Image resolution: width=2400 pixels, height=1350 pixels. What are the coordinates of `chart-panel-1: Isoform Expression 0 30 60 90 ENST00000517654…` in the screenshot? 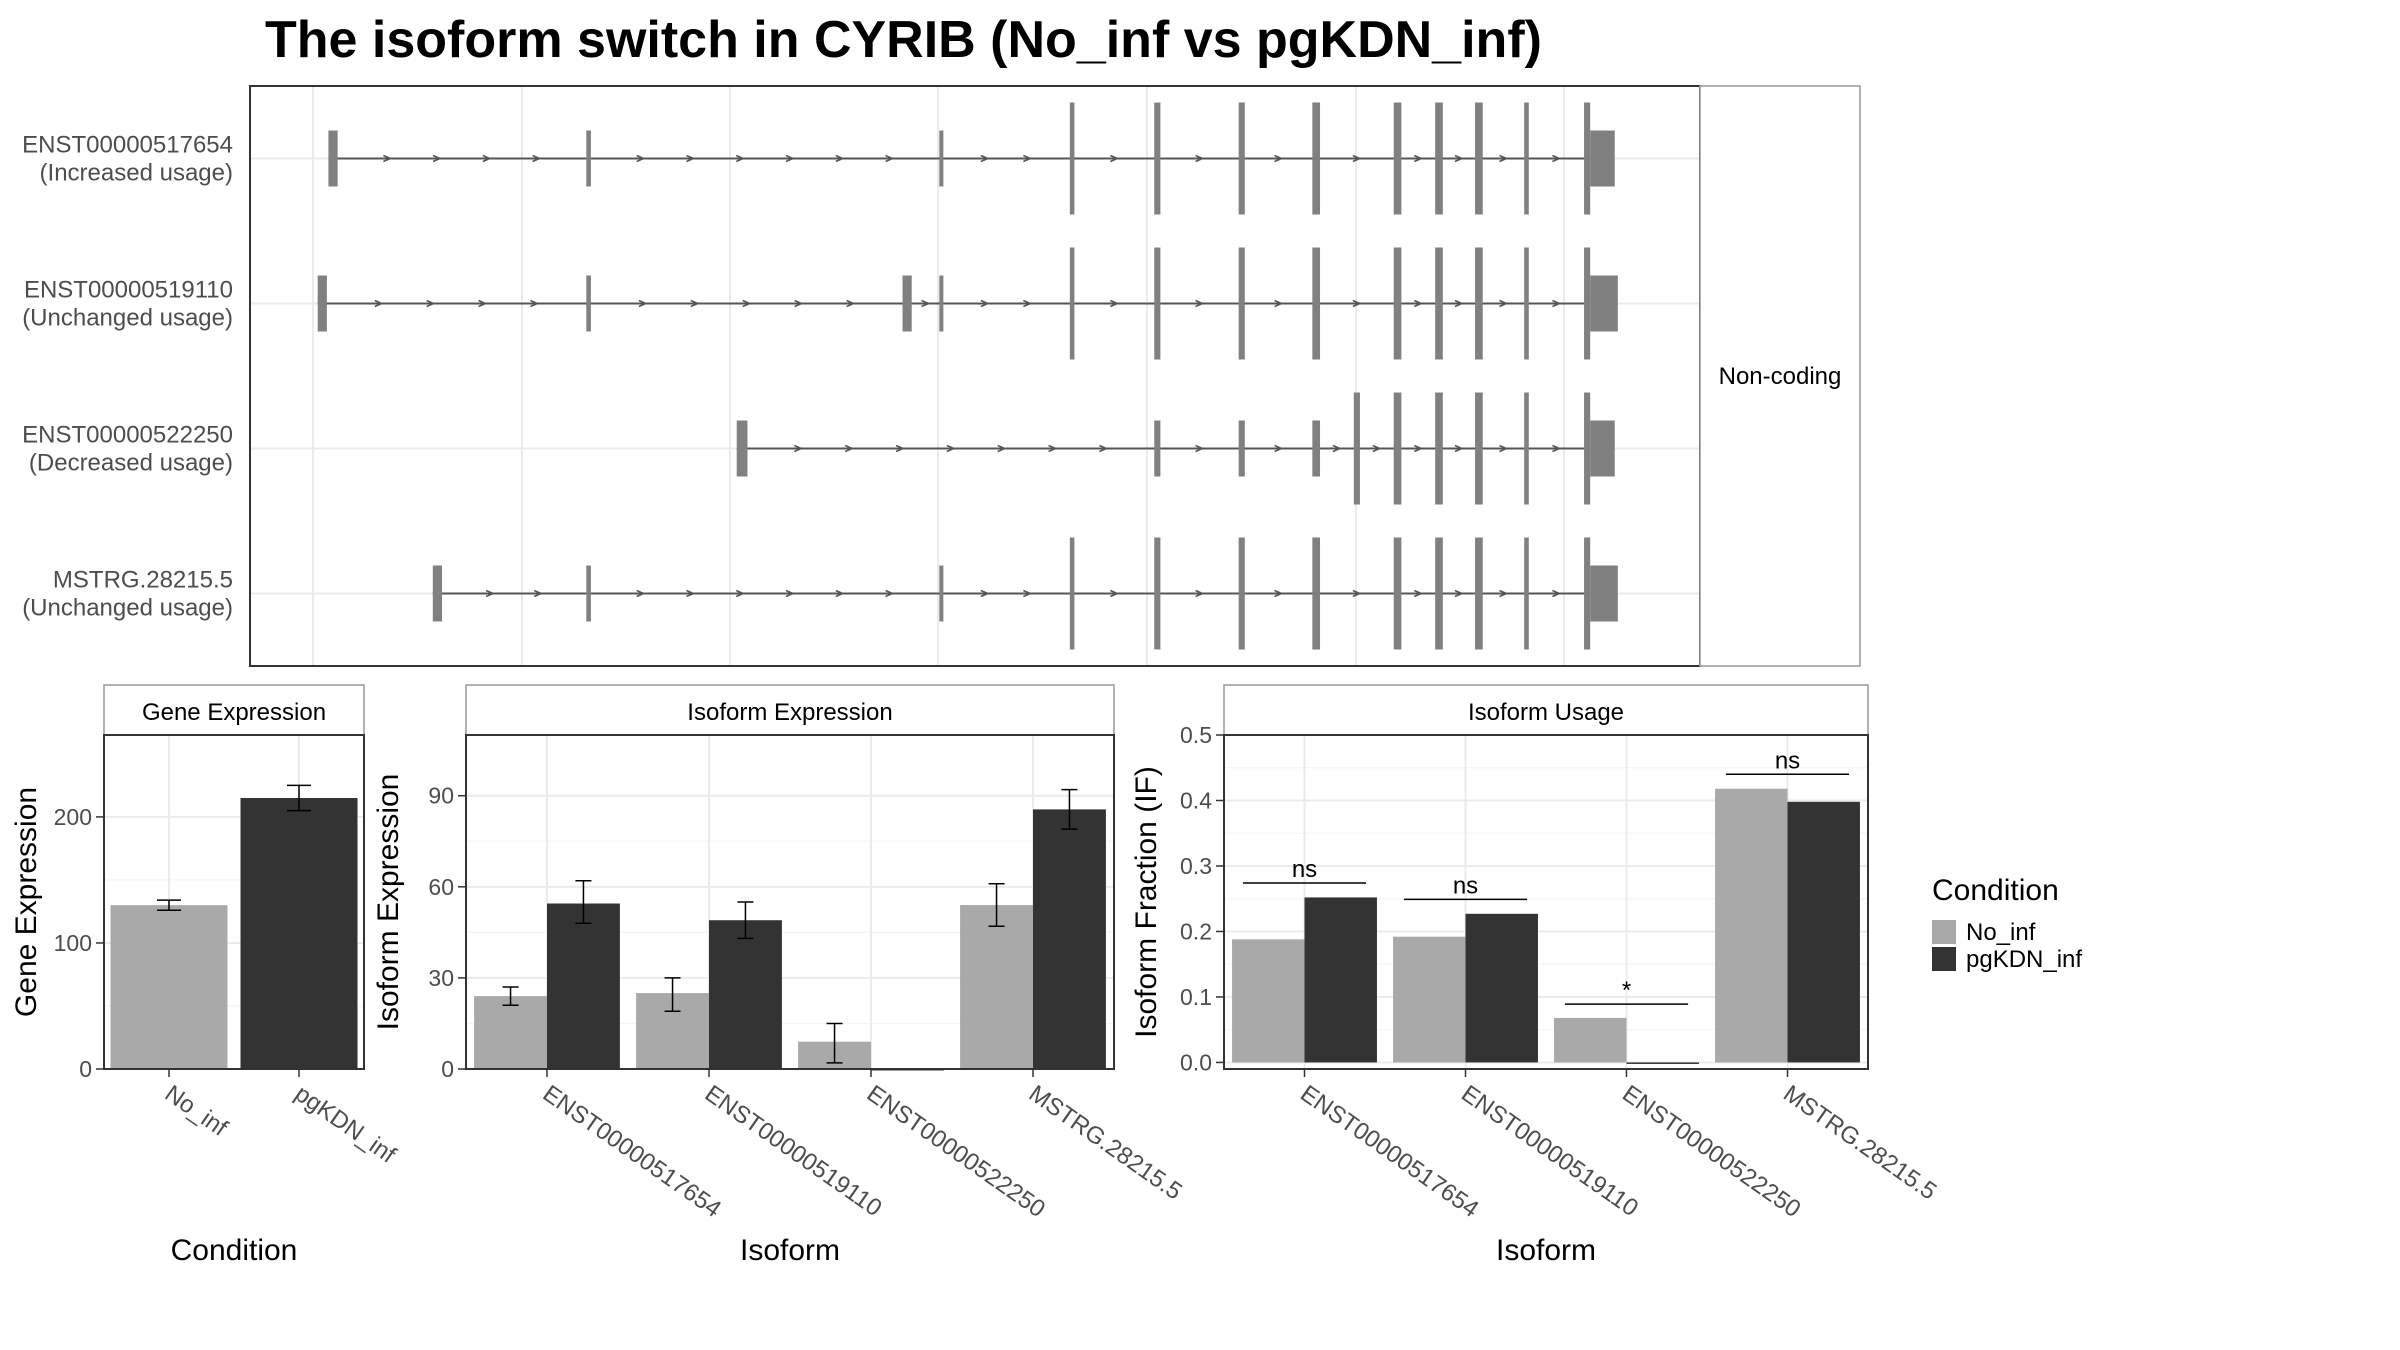 It's located at (779, 975).